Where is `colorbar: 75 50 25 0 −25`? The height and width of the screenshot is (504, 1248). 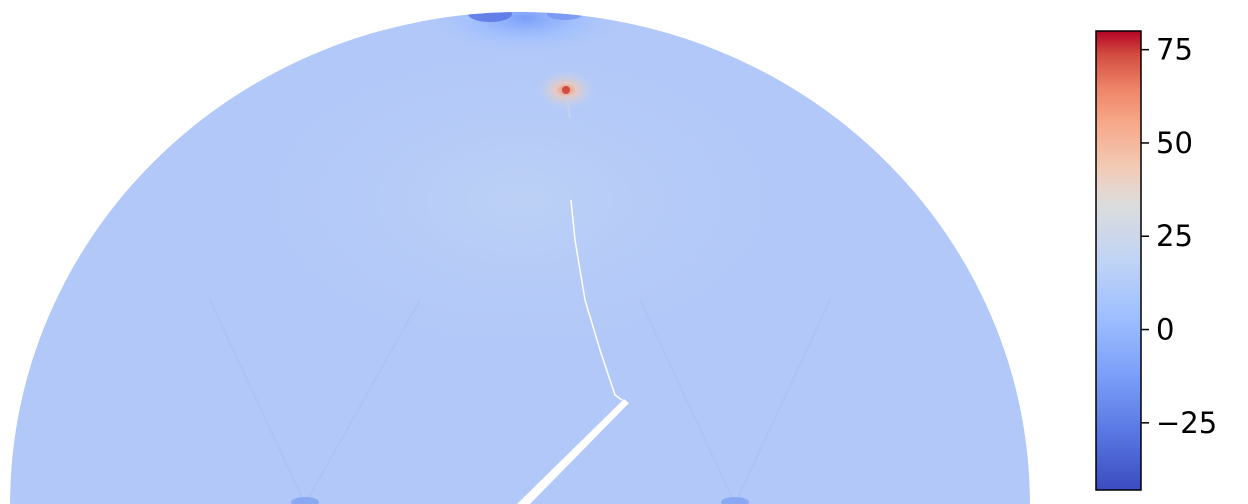 colorbar: 75 50 25 0 −25 is located at coordinates (1156, 260).